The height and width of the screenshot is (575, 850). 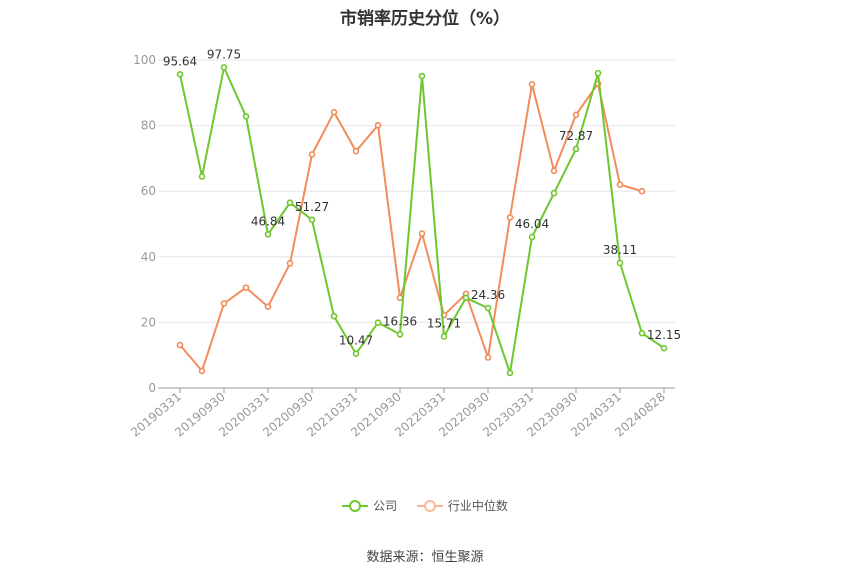 What do you see at coordinates (444, 323) in the screenshot?
I see `data-label: 15.71` at bounding box center [444, 323].